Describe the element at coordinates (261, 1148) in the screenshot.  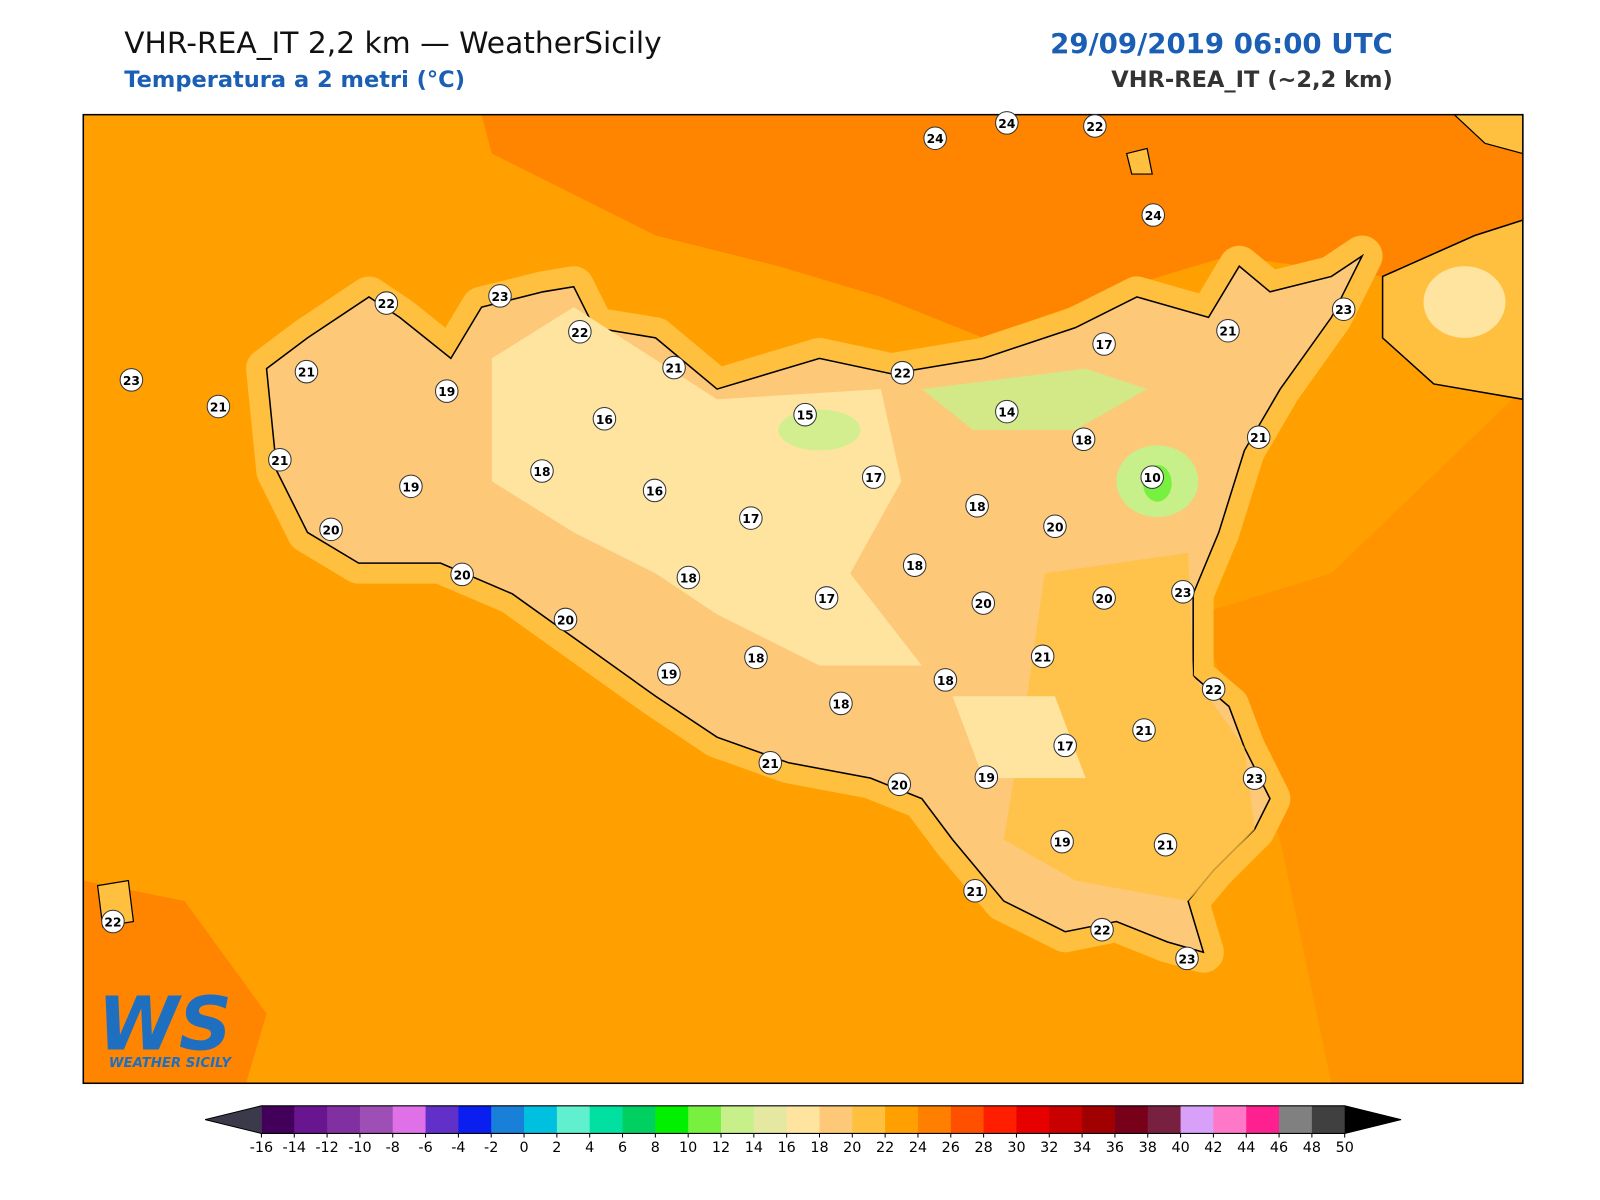
I see `colorbar-tick-label: -16` at that location.